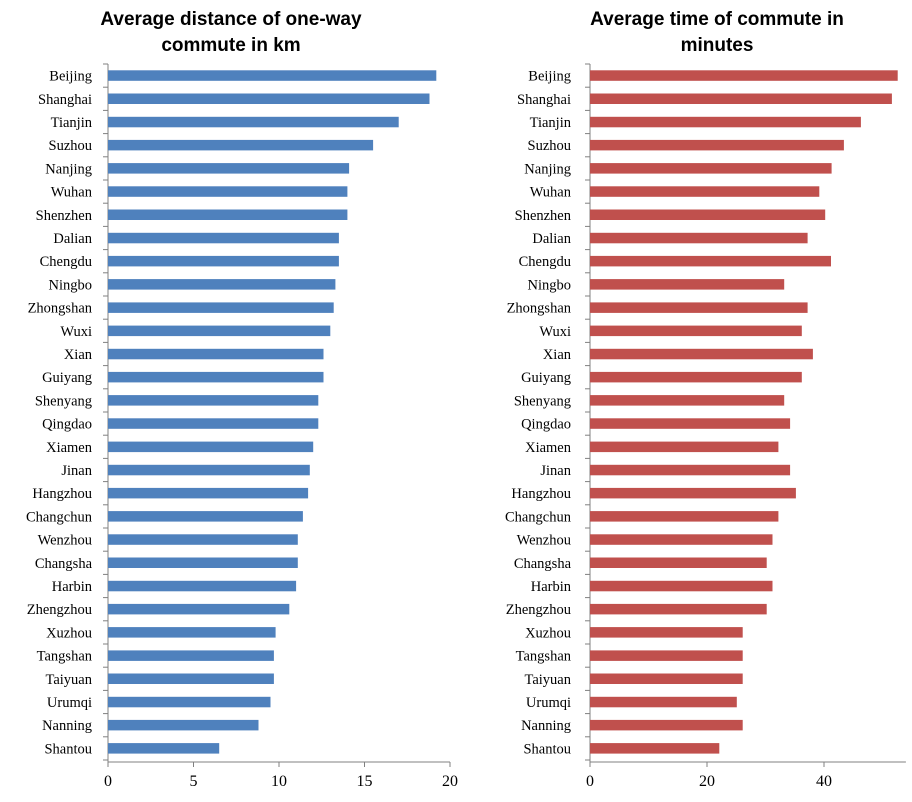  I want to click on category-label: Hangzhou, so click(541, 494).